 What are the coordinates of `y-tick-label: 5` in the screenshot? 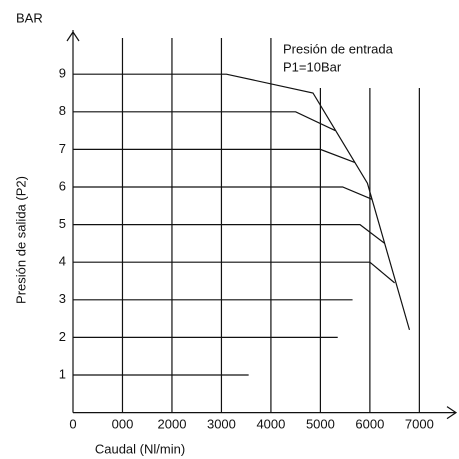 It's located at (62, 223).